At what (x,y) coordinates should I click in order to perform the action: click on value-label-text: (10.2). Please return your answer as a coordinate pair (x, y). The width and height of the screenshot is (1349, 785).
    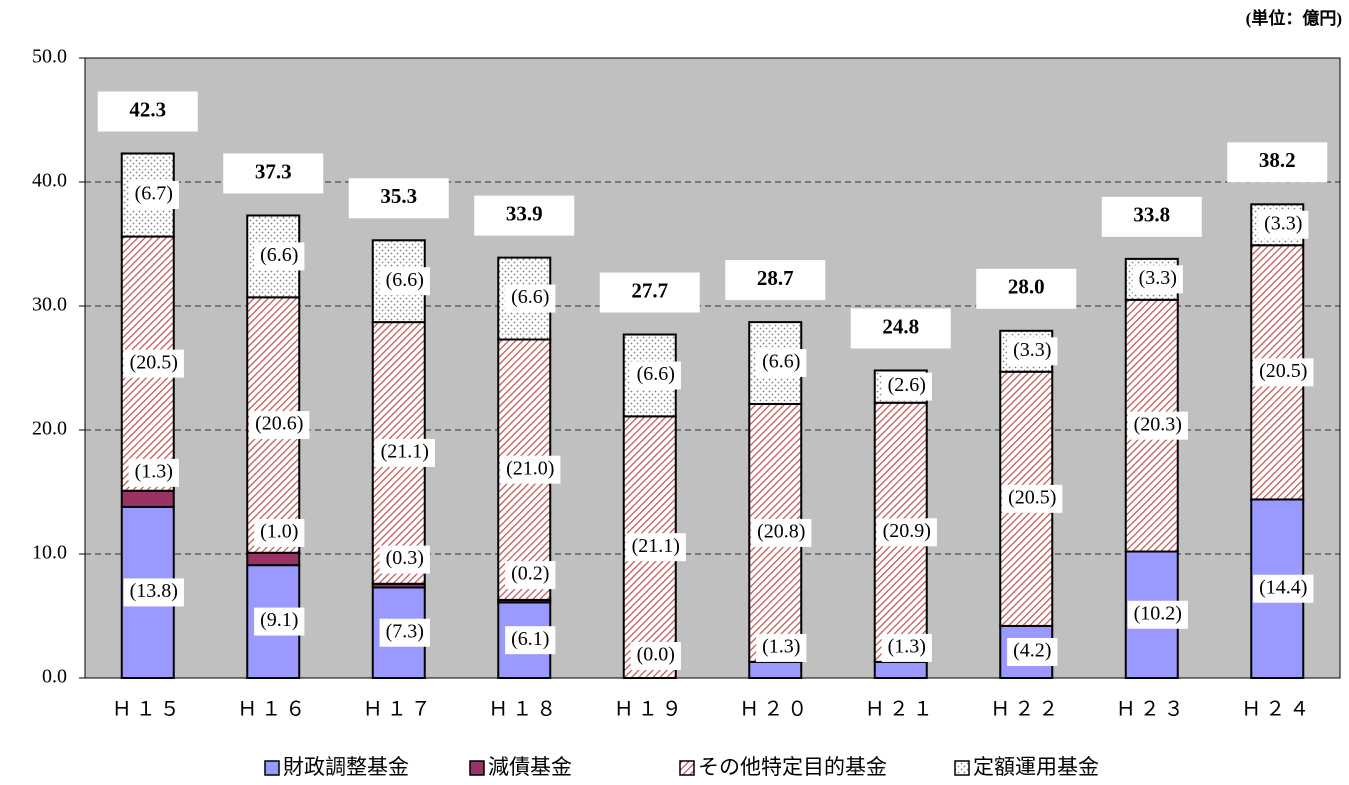
    Looking at the image, I should click on (1158, 613).